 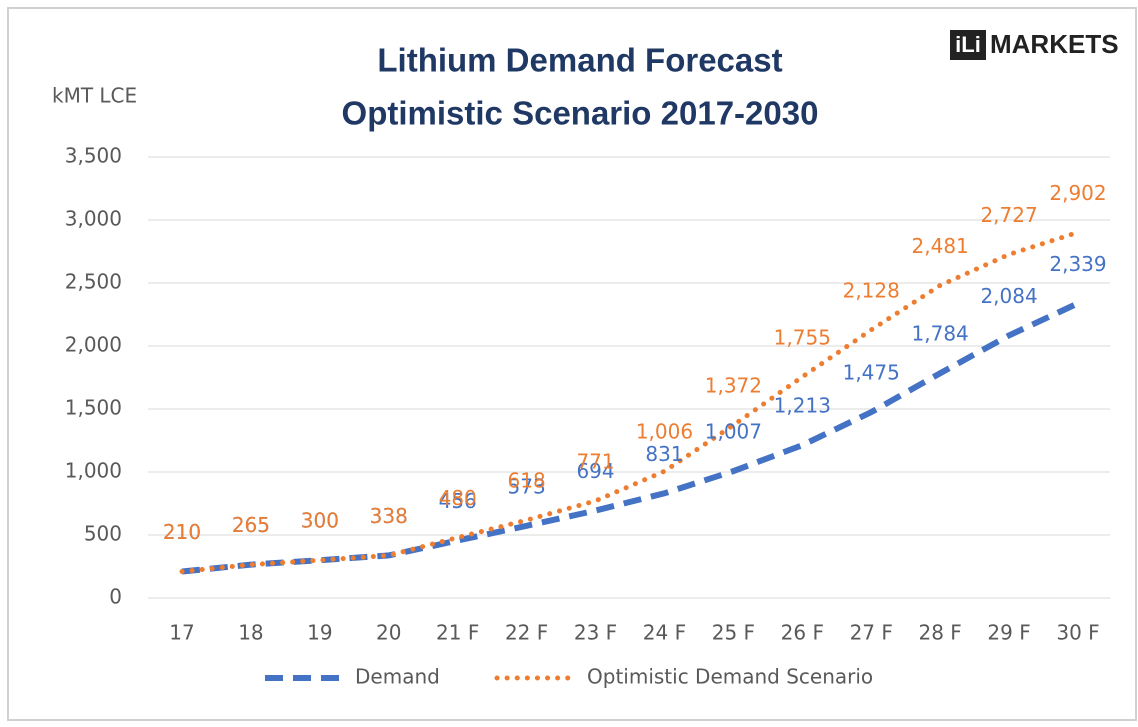 What do you see at coordinates (1008, 215) in the screenshot?
I see `data-label: 2,727` at bounding box center [1008, 215].